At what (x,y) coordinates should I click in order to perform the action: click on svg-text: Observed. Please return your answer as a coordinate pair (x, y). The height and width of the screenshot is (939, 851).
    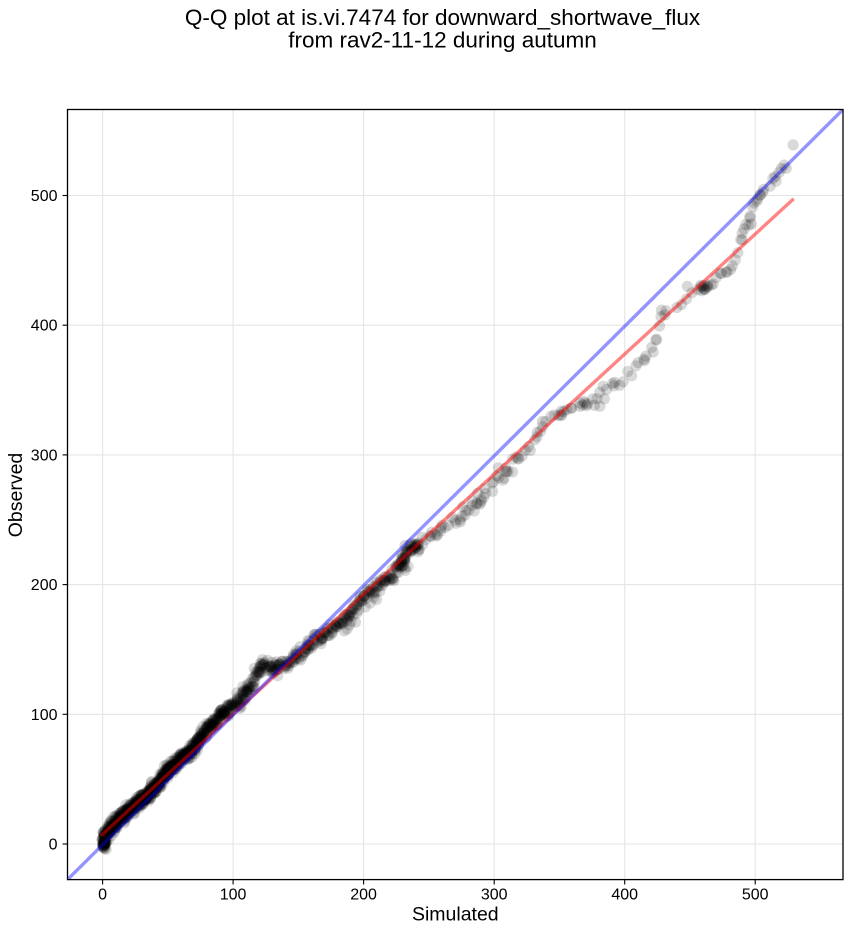
    Looking at the image, I should click on (16, 495).